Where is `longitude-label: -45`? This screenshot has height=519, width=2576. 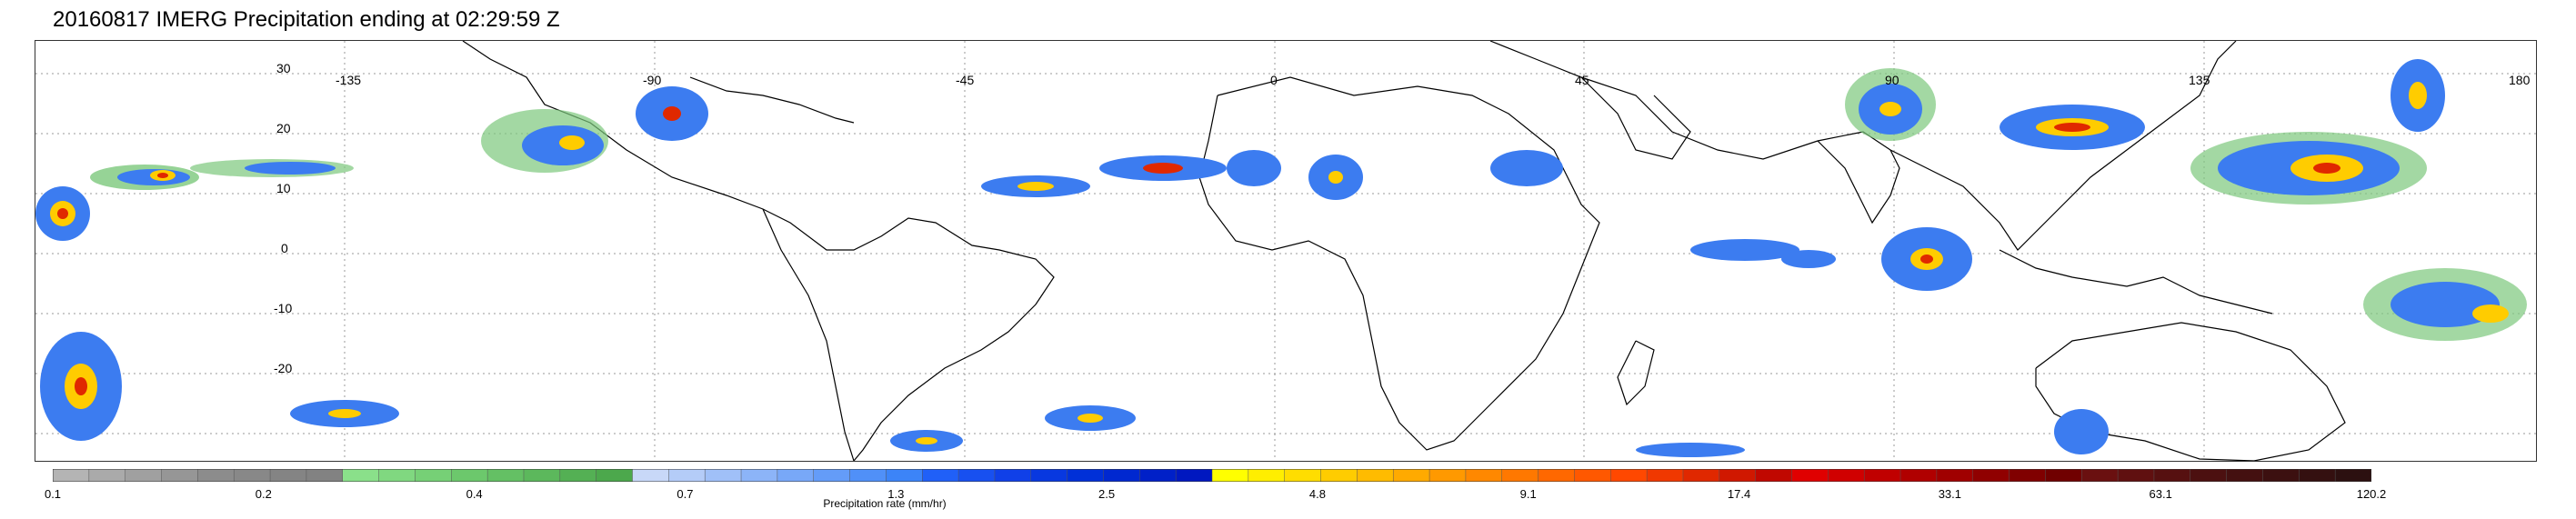 longitude-label: -45 is located at coordinates (966, 80).